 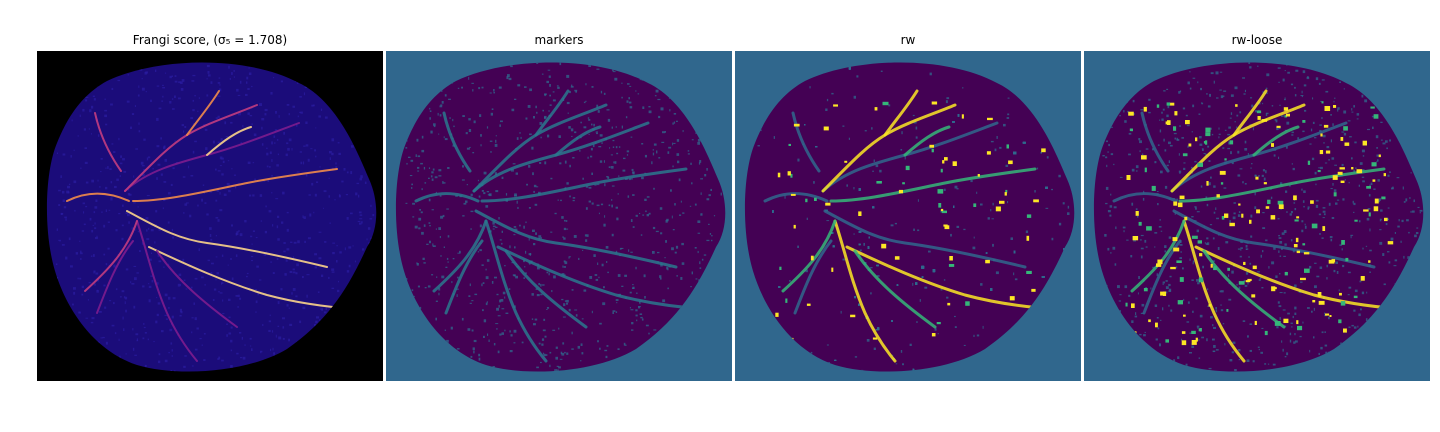 What do you see at coordinates (1257, 40) in the screenshot?
I see `panel-title-rw-loose: rw-loose` at bounding box center [1257, 40].